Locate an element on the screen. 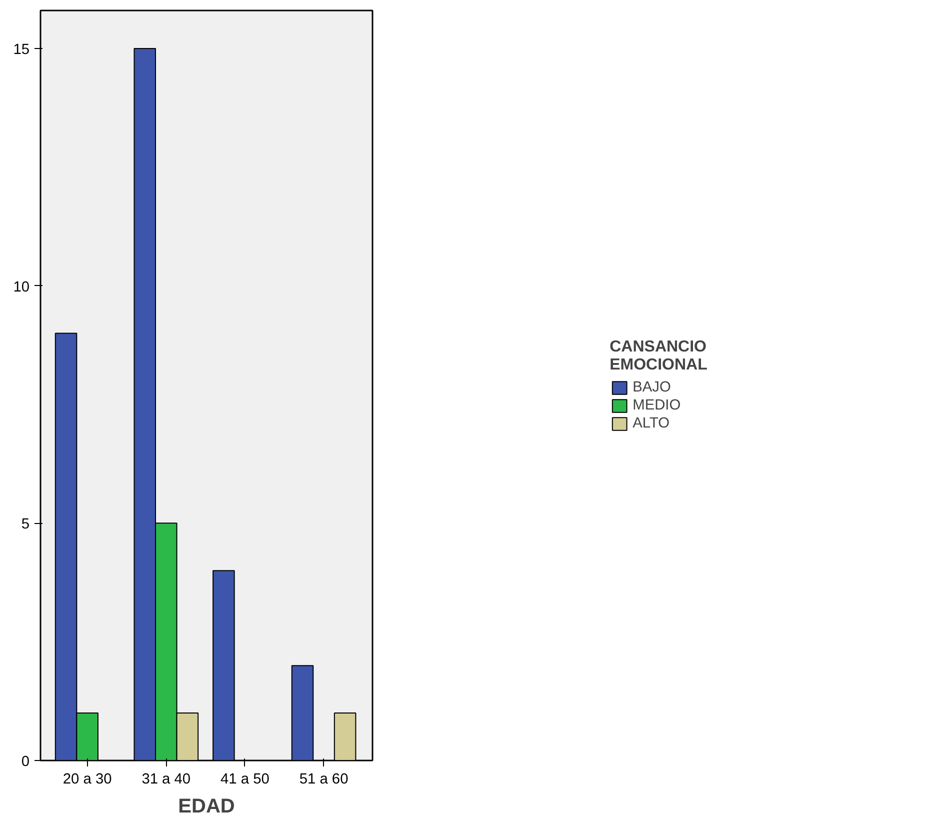  x-tick-label: 31 a 40 is located at coordinates (166, 780).